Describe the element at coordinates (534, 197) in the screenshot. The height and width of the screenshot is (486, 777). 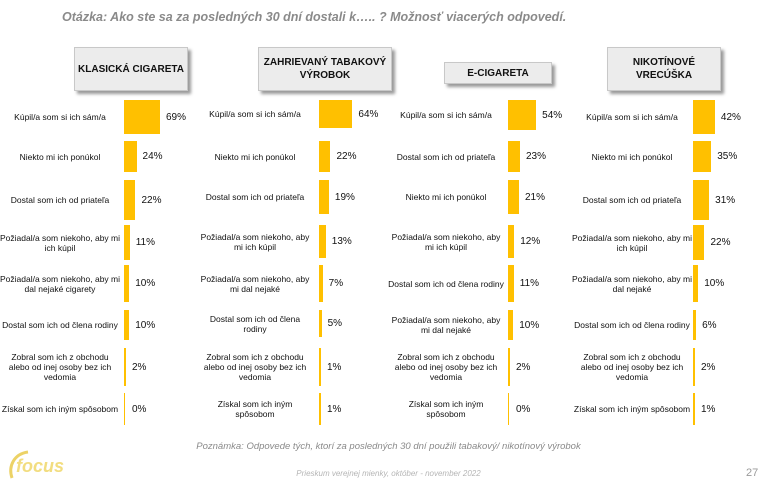
I see `value-label: 21%` at that location.